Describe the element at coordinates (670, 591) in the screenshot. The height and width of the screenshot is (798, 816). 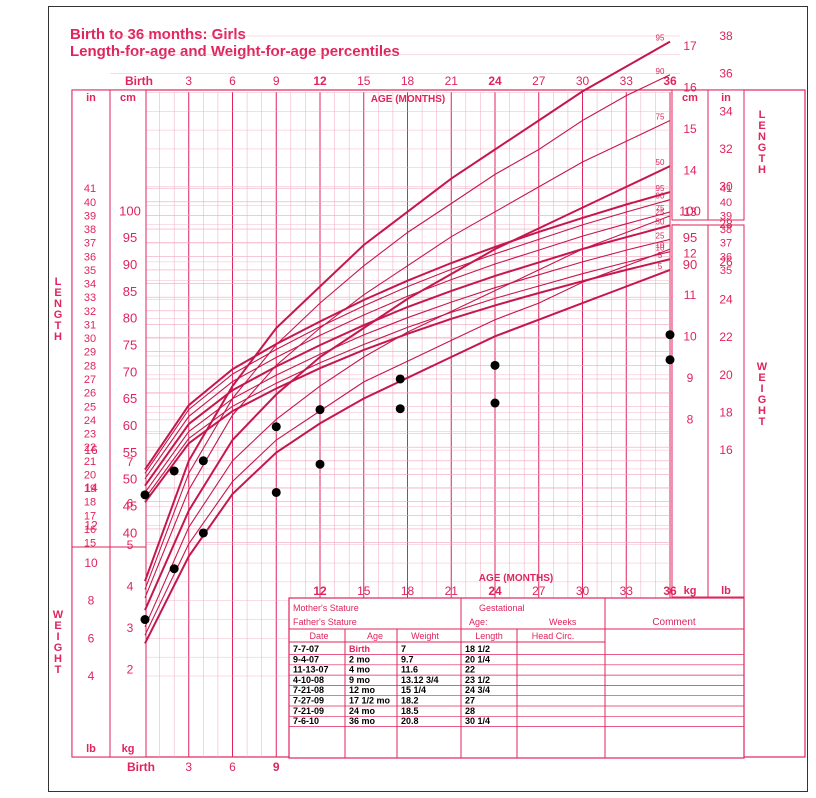
I see `tick-mid-age: 36` at that location.